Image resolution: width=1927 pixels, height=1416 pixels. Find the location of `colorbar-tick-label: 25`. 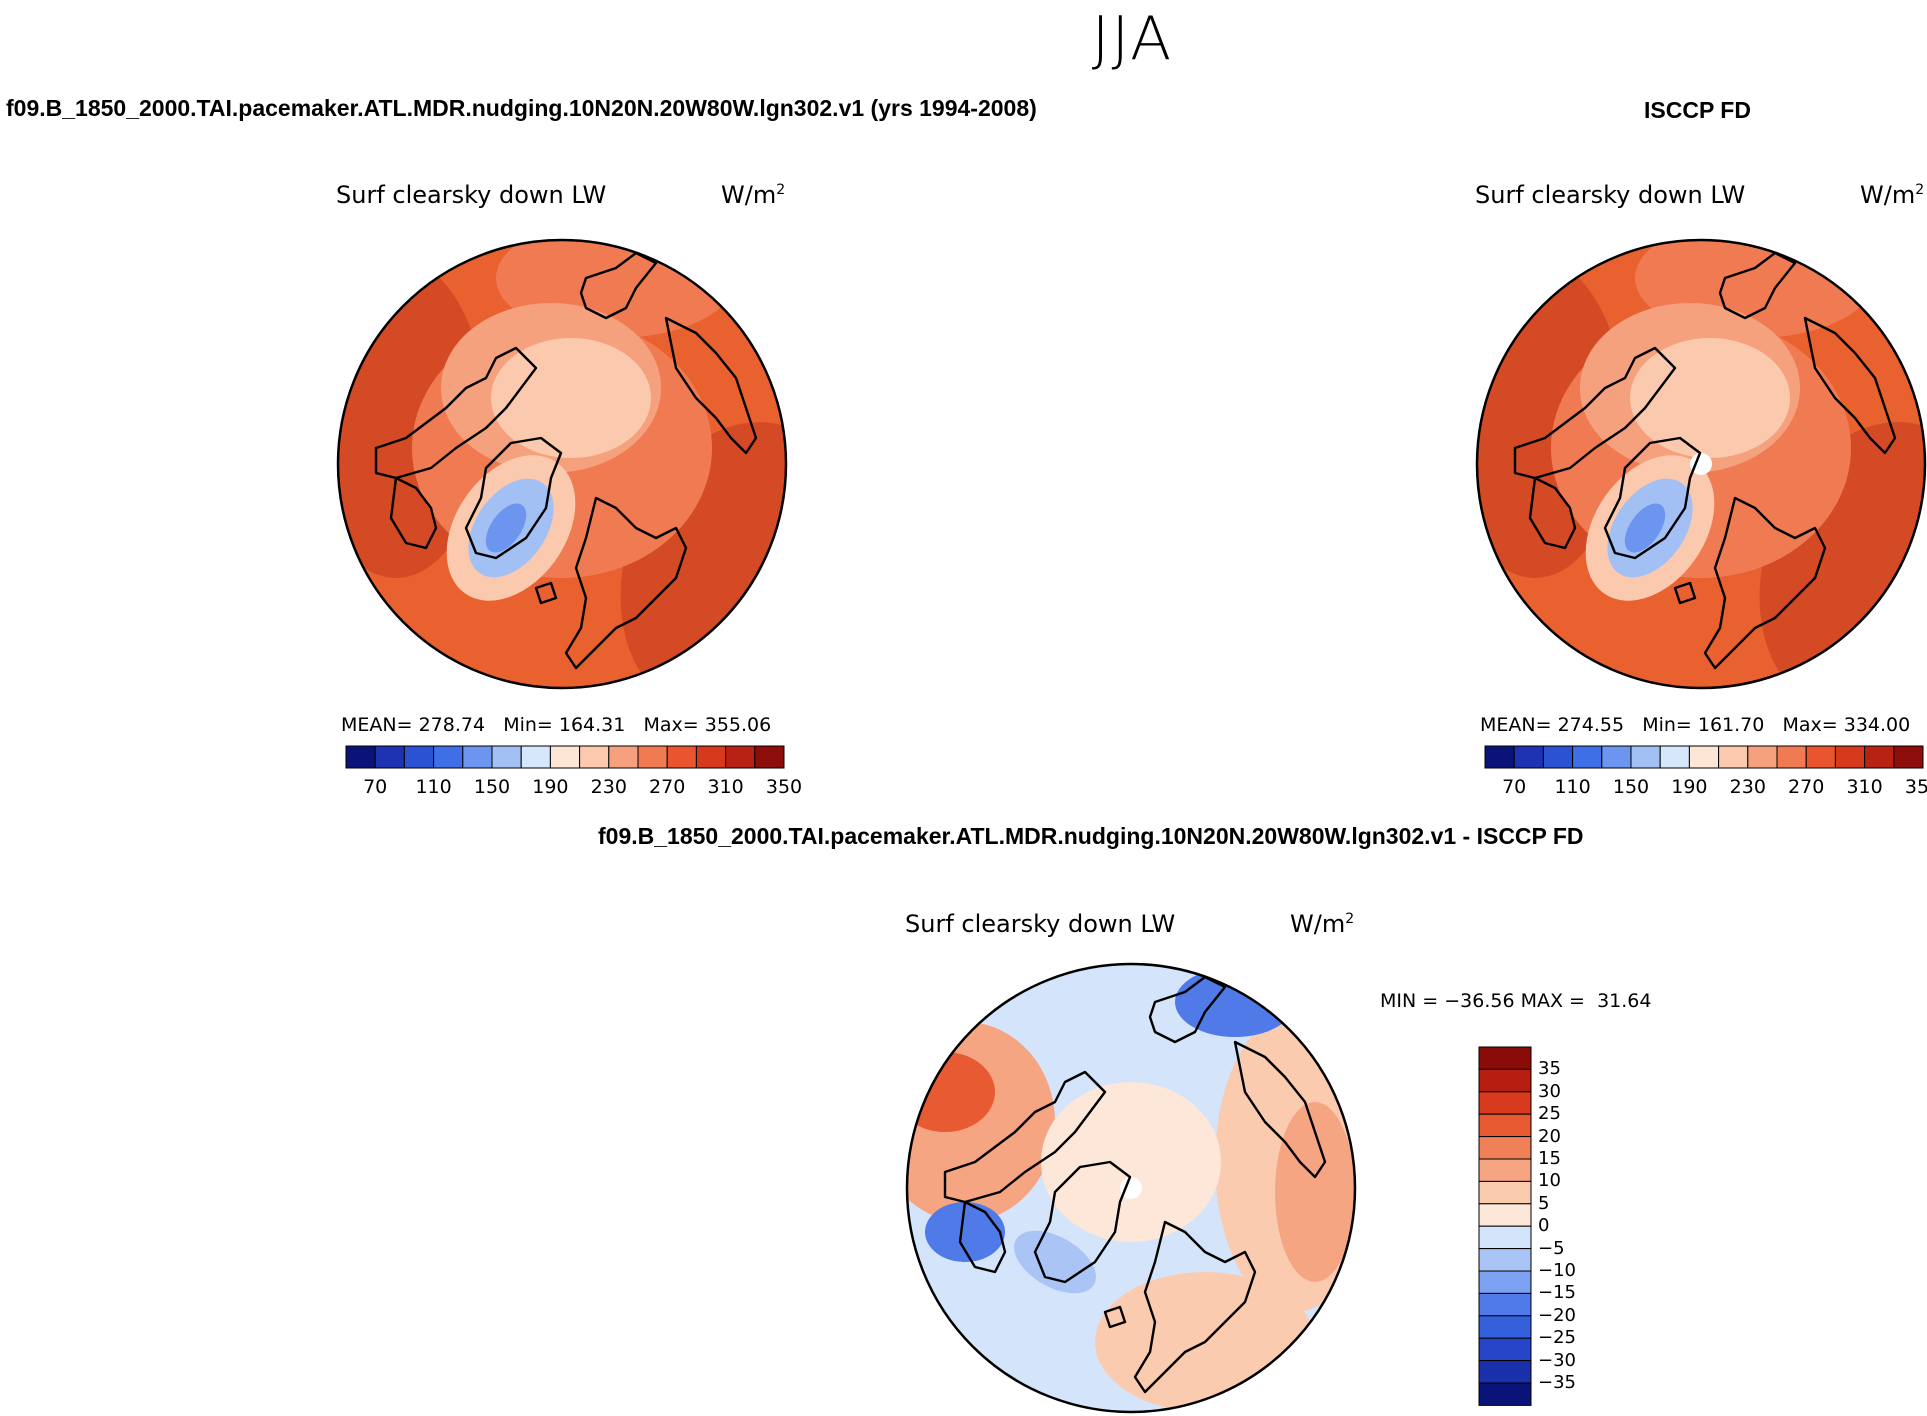

colorbar-tick-label: 25 is located at coordinates (1549, 1114).